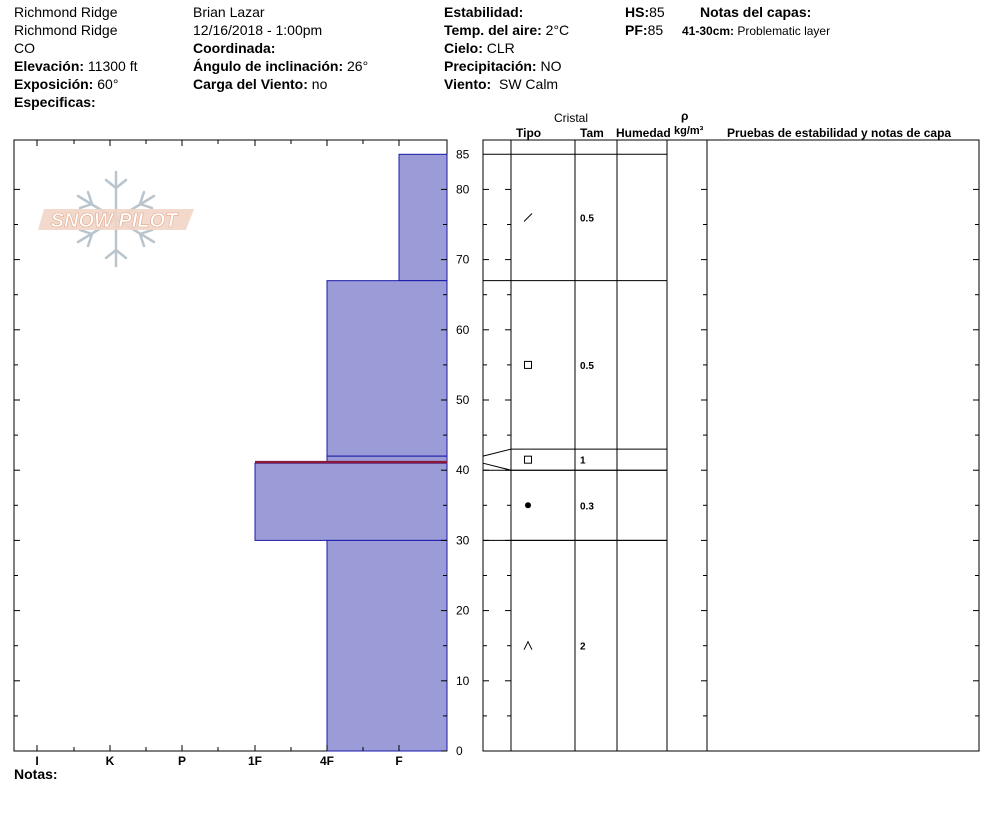  I want to click on depth-tick-label: 50, so click(463, 400).